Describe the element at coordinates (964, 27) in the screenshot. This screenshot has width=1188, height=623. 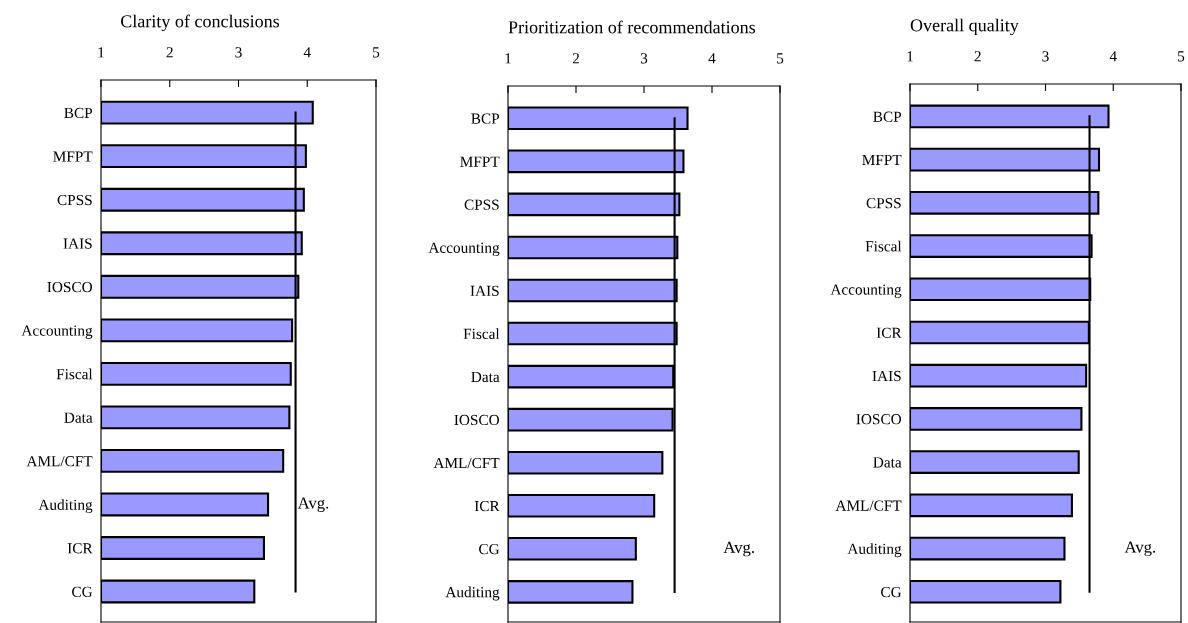
I see `chart-title: Overall quality` at that location.